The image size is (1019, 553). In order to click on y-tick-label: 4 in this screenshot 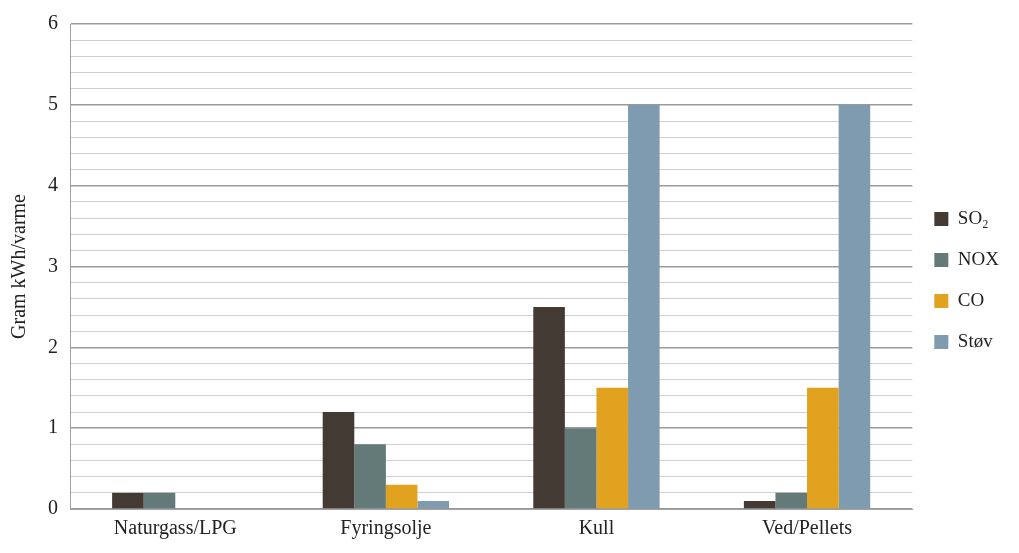, I will do `click(53, 183)`.